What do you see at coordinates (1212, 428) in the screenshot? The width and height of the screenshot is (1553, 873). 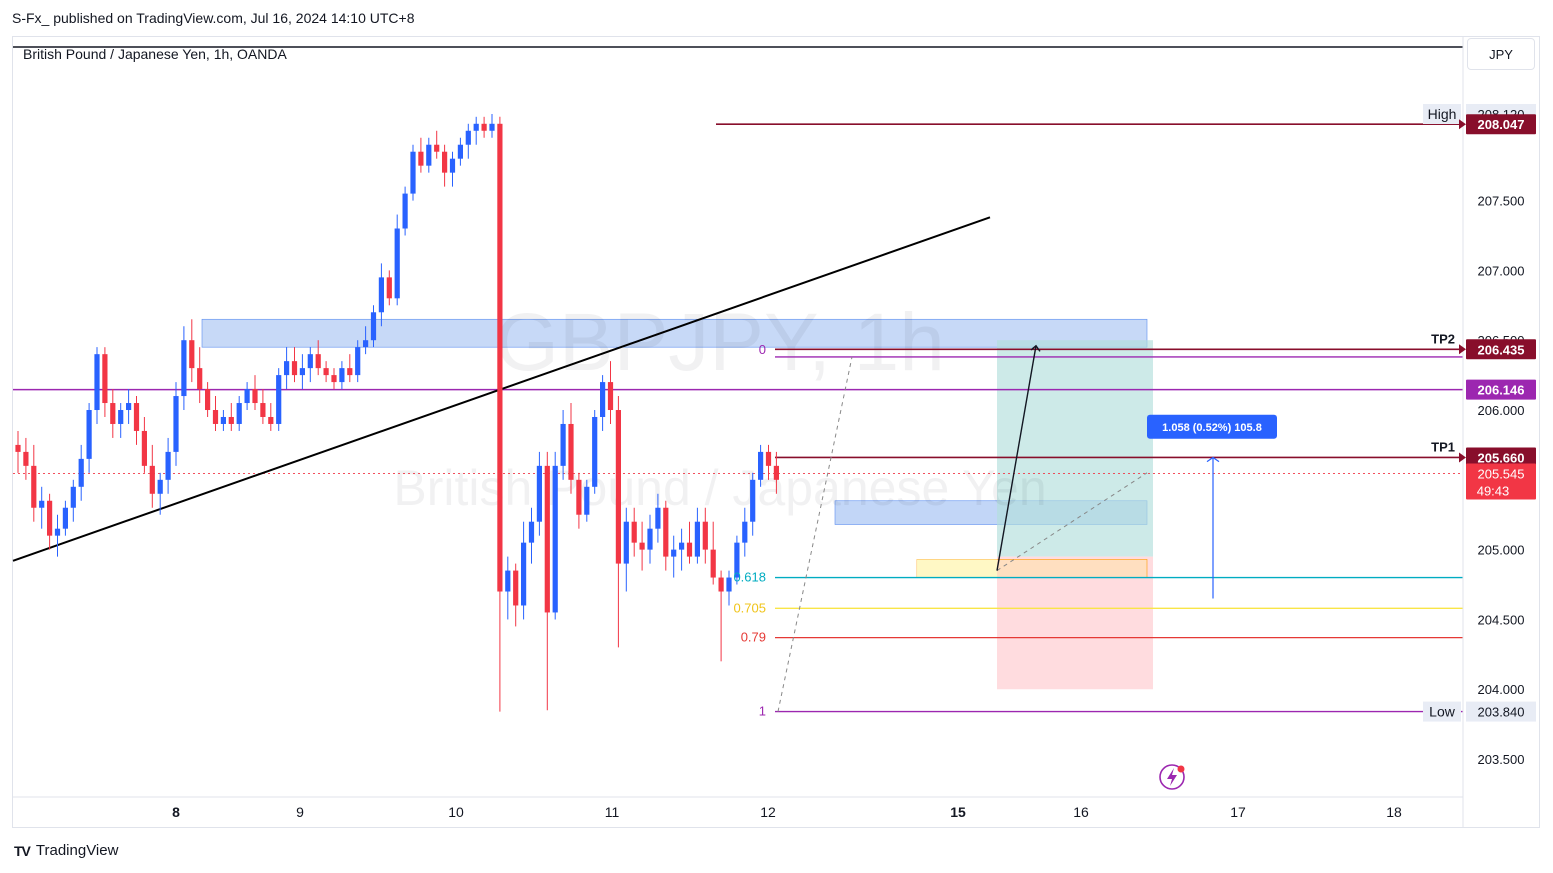 I see `measure-badge-label: 1.058 (0.52%) 105.8` at bounding box center [1212, 428].